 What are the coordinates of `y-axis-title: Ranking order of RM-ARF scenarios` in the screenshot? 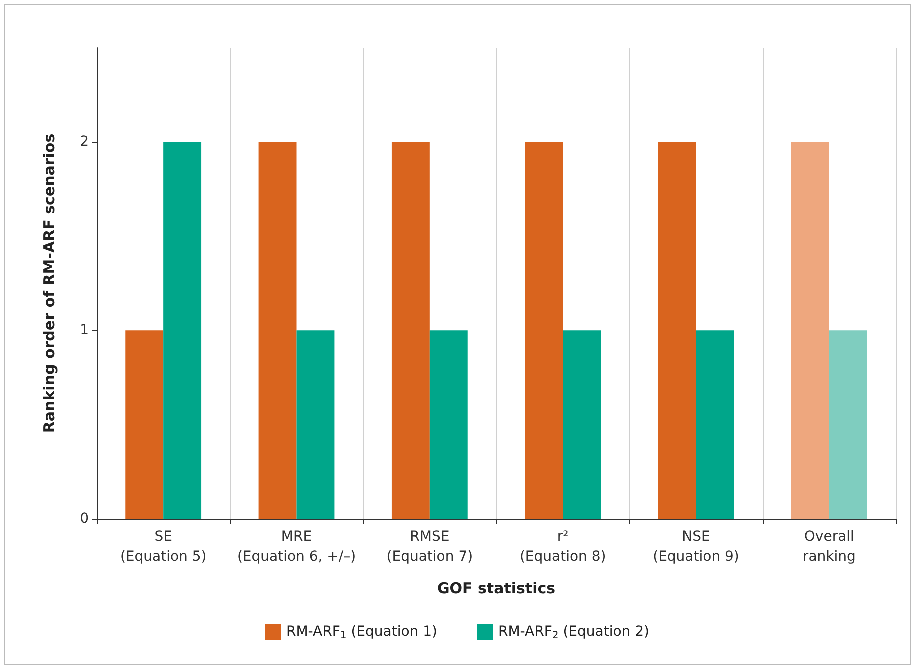 It's located at (49, 284).